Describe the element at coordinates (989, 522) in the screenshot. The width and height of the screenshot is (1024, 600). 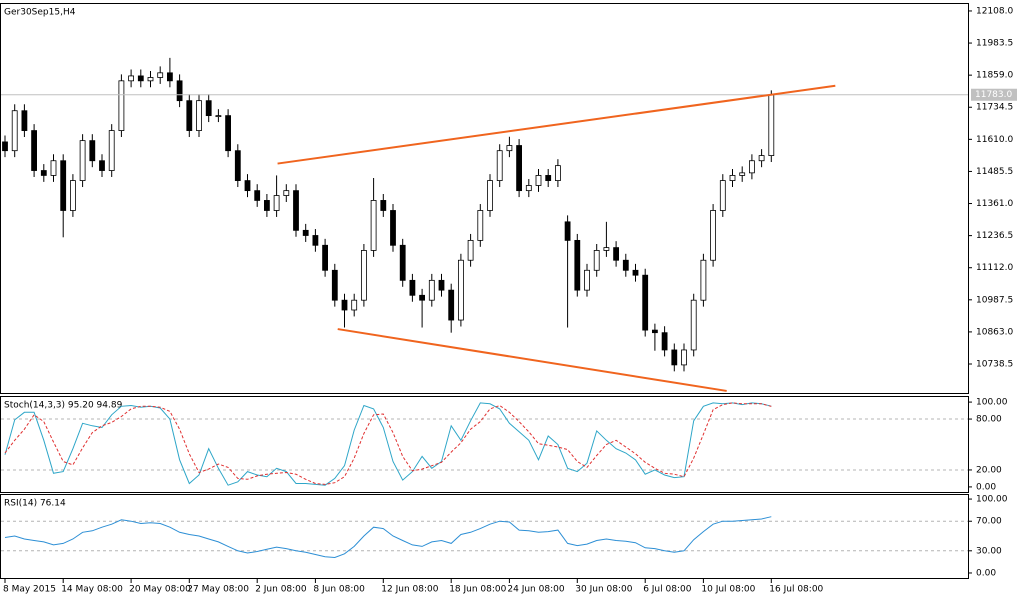
I see `y-tick-label: 70.00` at that location.